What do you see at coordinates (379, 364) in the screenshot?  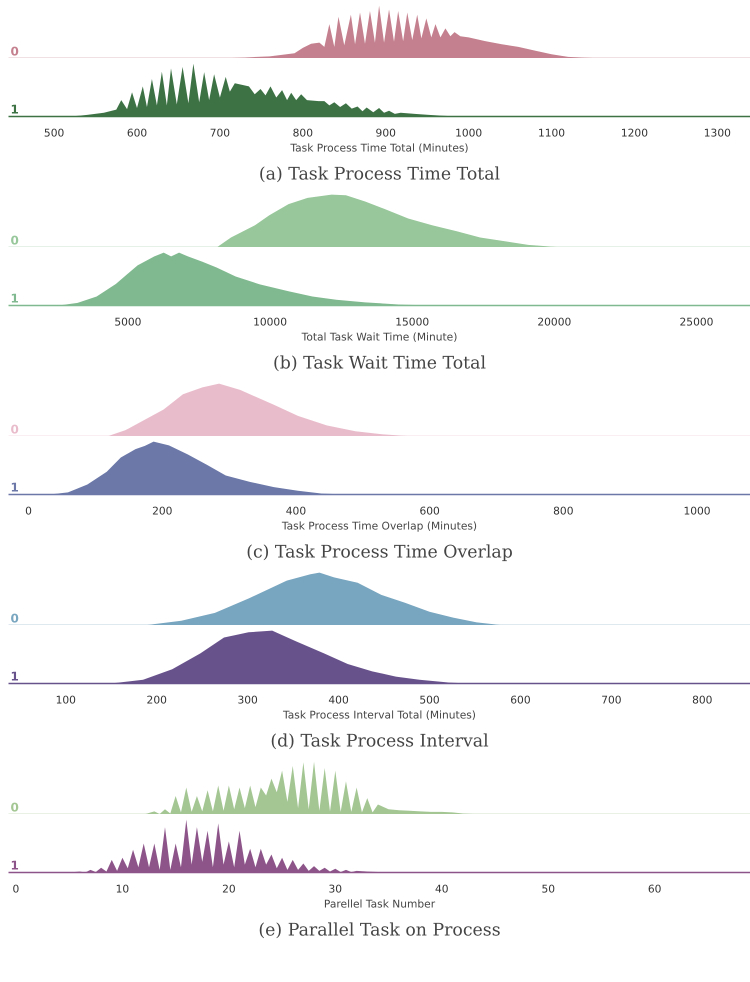 I see `text: (b) Task Wait Time Total` at bounding box center [379, 364].